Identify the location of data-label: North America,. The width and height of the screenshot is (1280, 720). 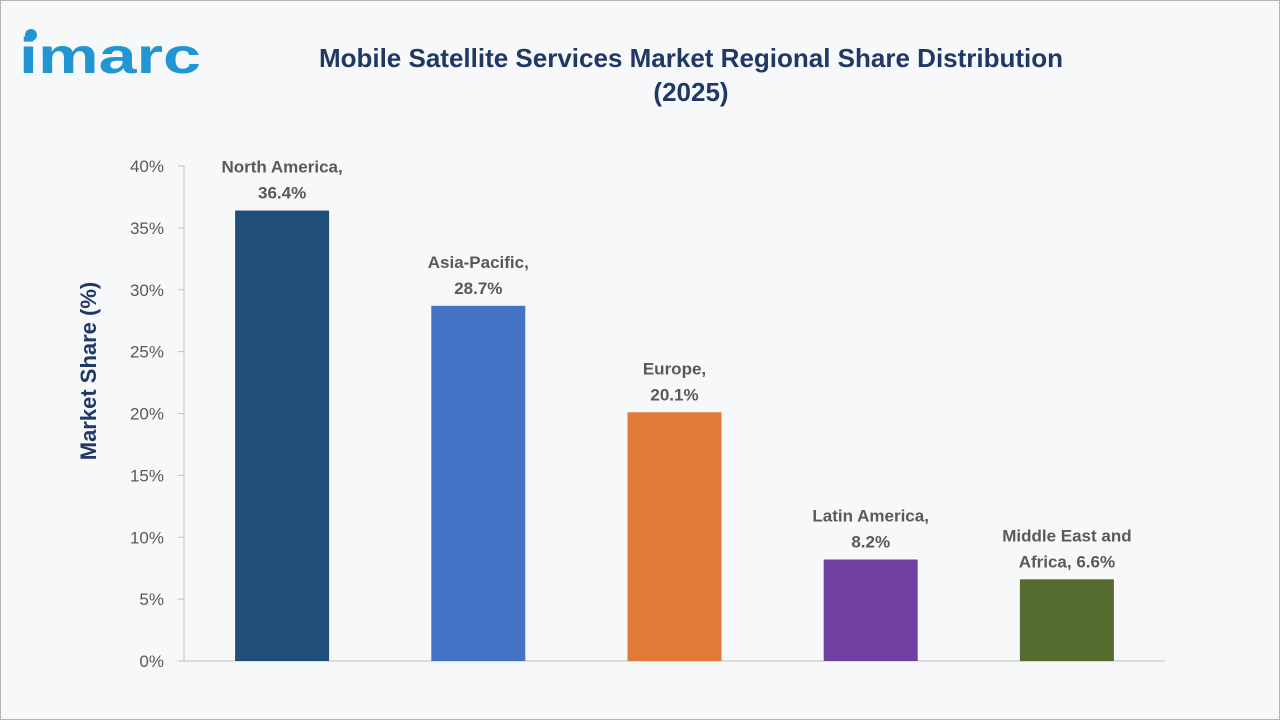
(281, 167).